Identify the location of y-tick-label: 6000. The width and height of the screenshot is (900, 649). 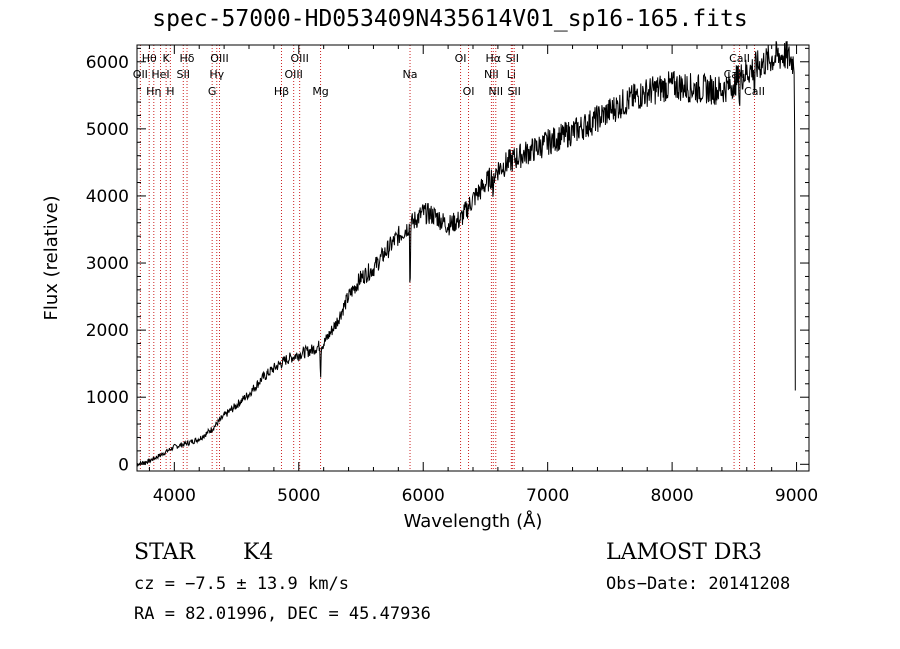
(107, 63).